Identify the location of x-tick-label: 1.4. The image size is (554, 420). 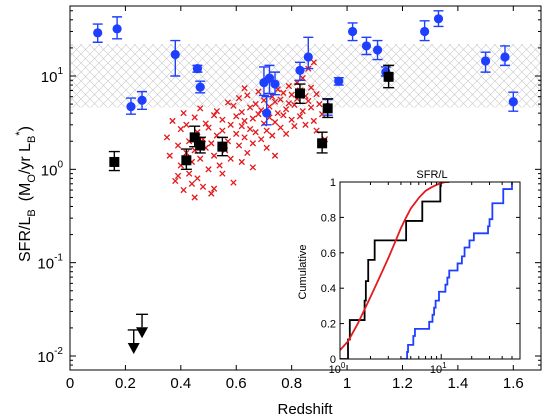
(457, 383).